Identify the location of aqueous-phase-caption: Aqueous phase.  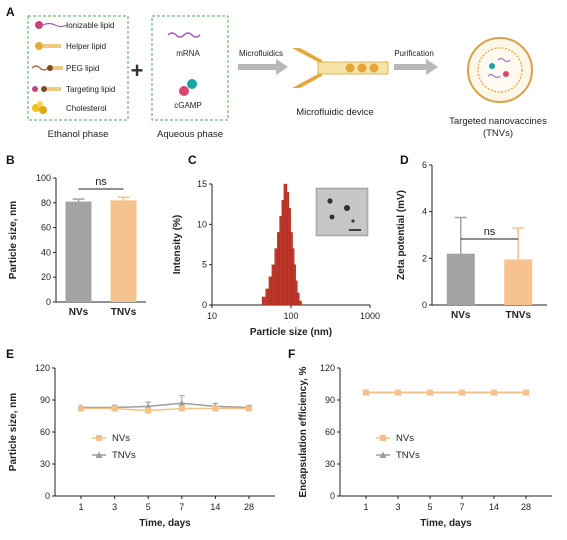
(190, 134).